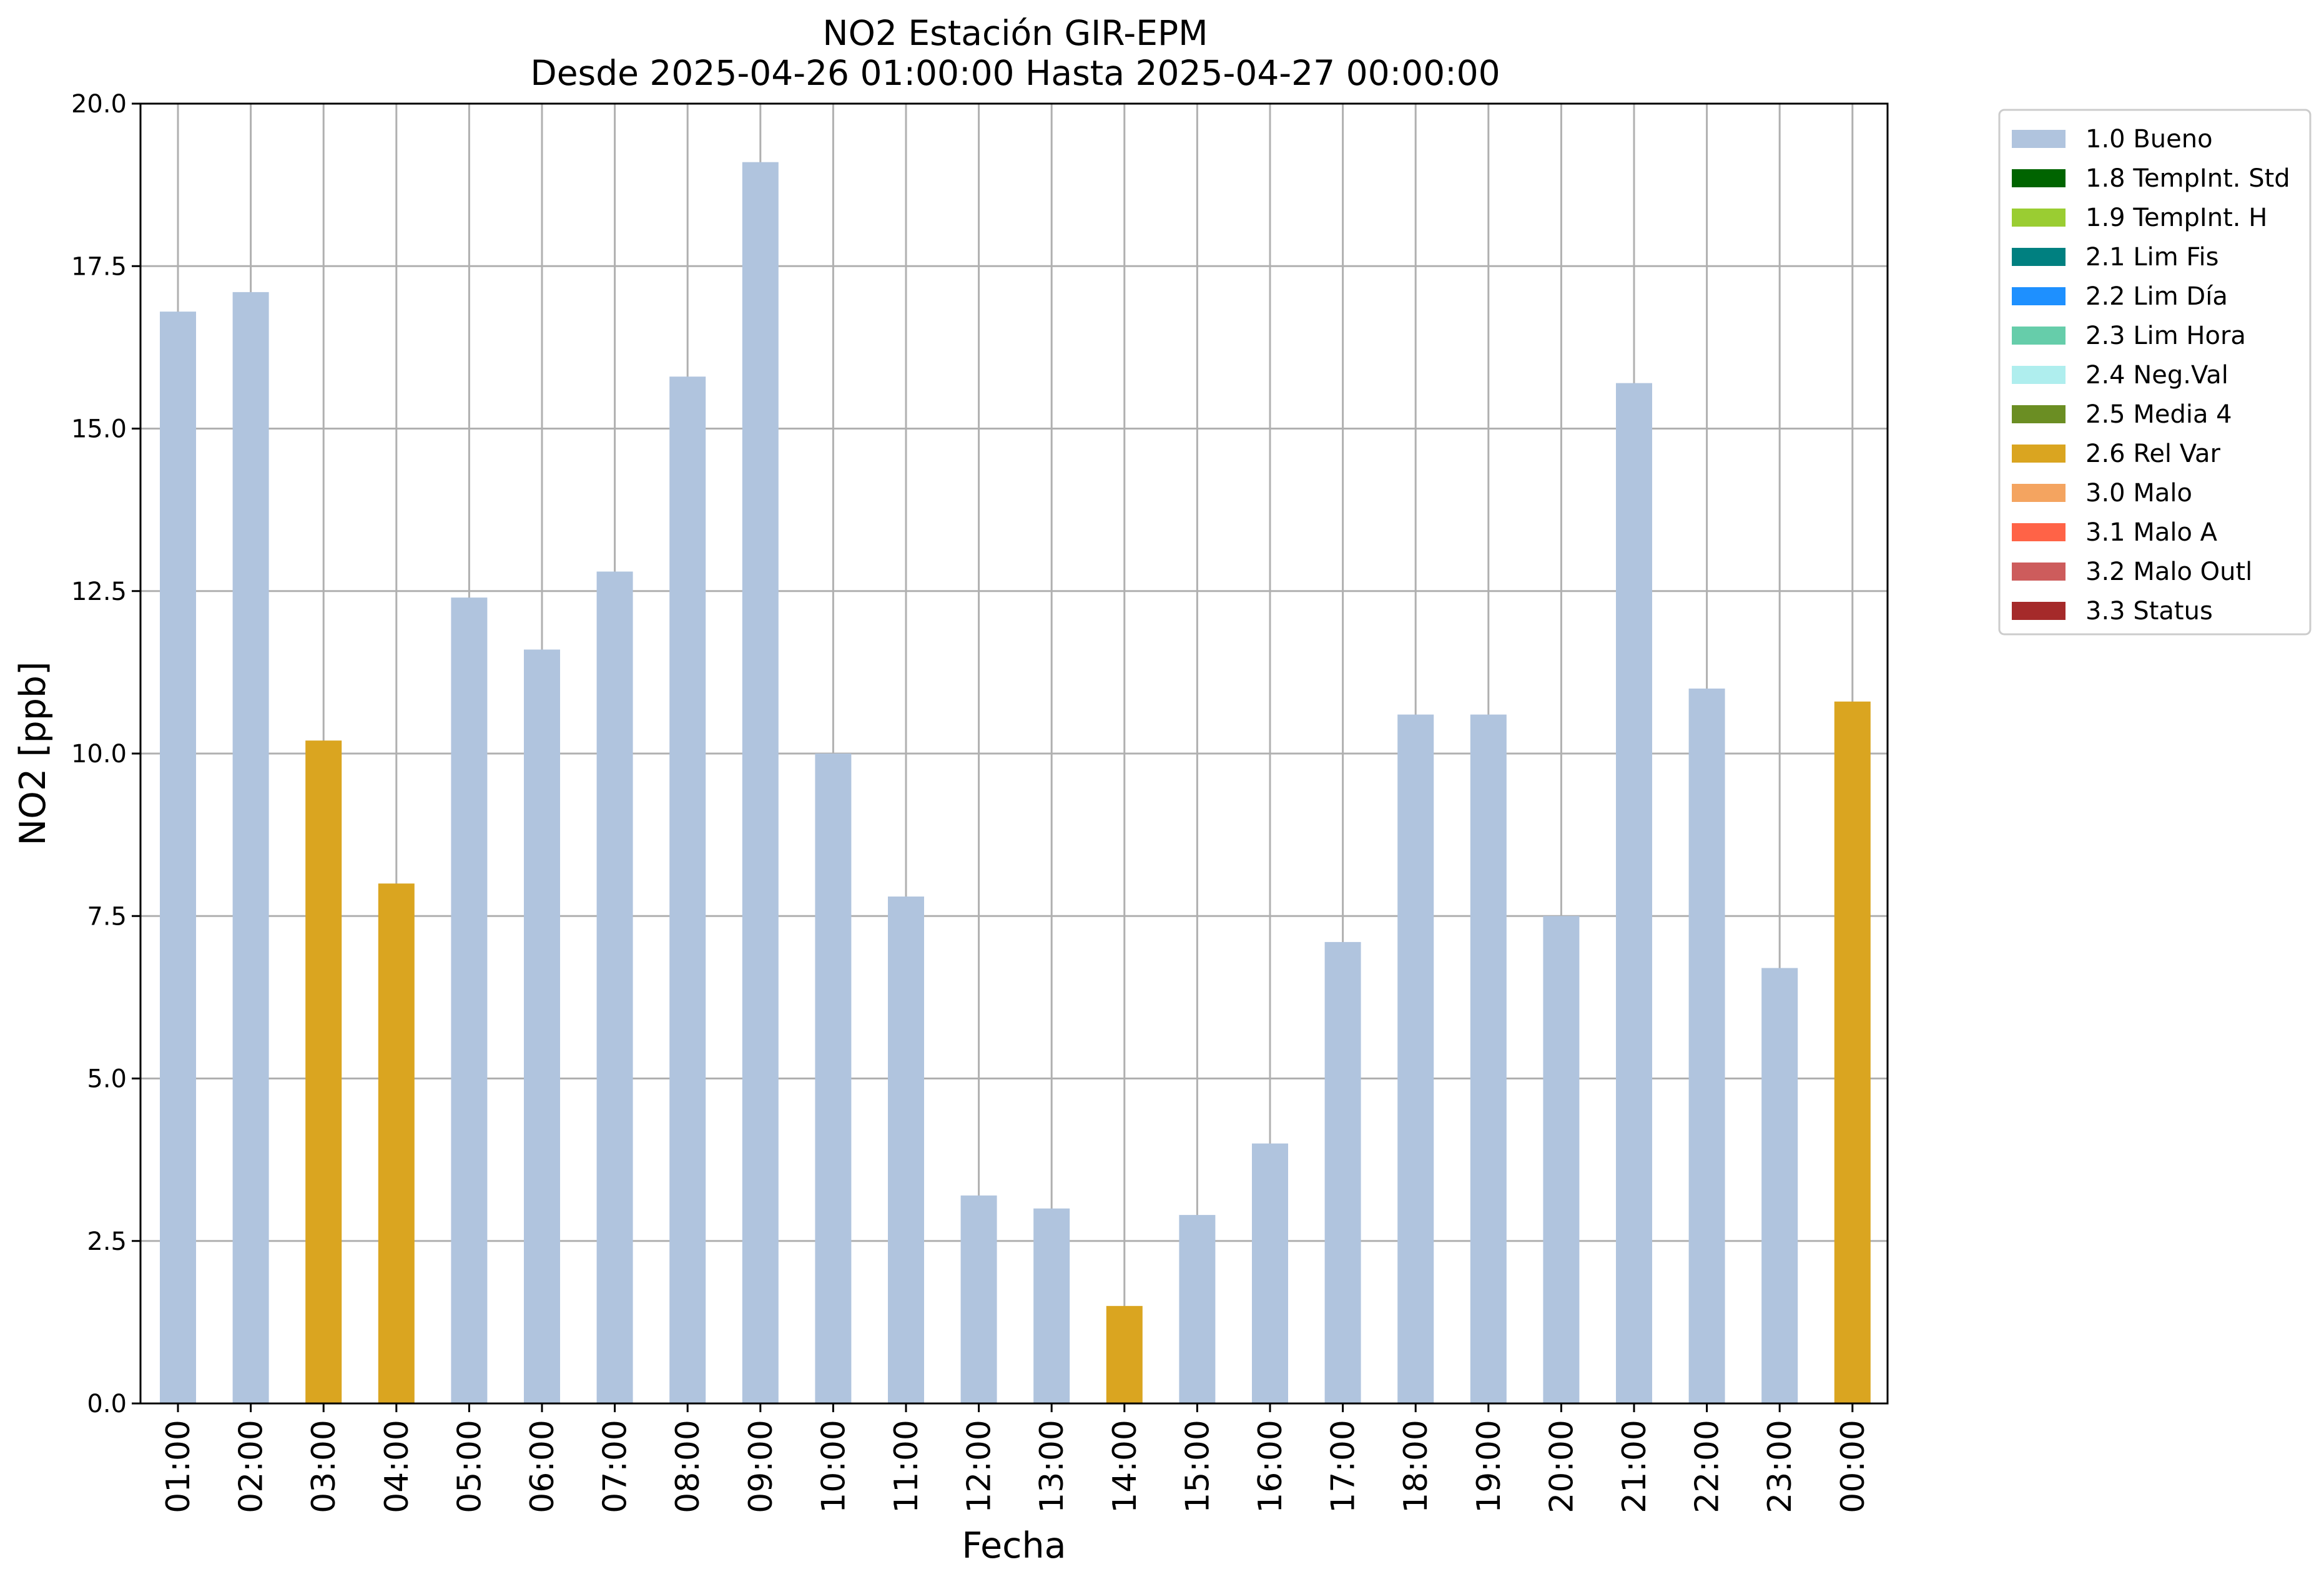  Describe the element at coordinates (107, 916) in the screenshot. I see `y-tick-label: 7.5` at that location.